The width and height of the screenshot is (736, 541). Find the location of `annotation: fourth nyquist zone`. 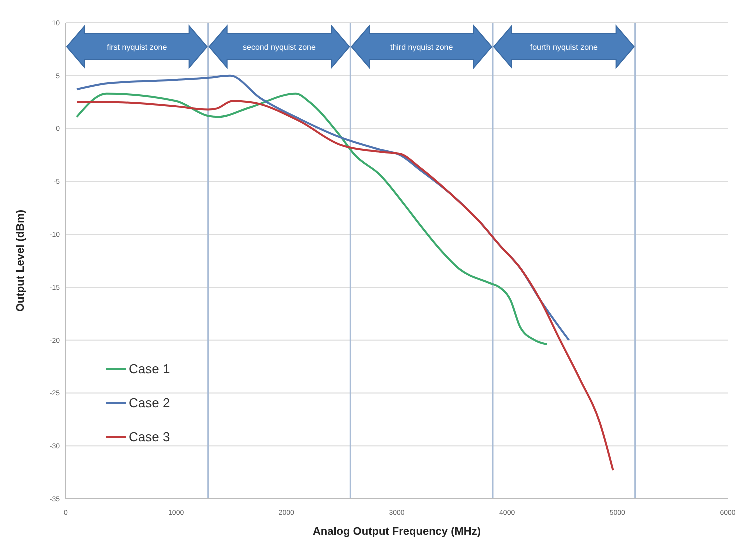

annotation: fourth nyquist zone is located at coordinates (564, 47).